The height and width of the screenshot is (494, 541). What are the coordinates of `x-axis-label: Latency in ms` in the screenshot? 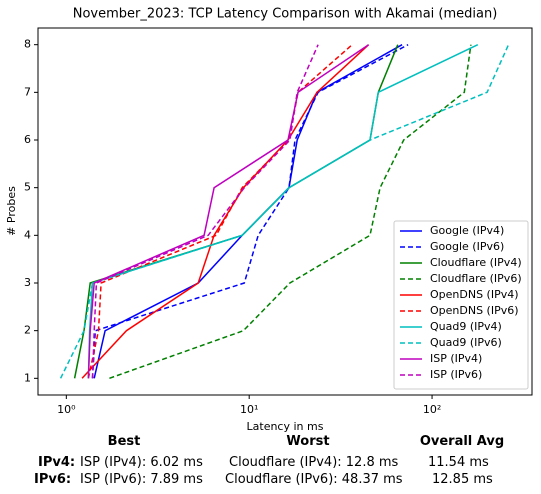 It's located at (285, 426).